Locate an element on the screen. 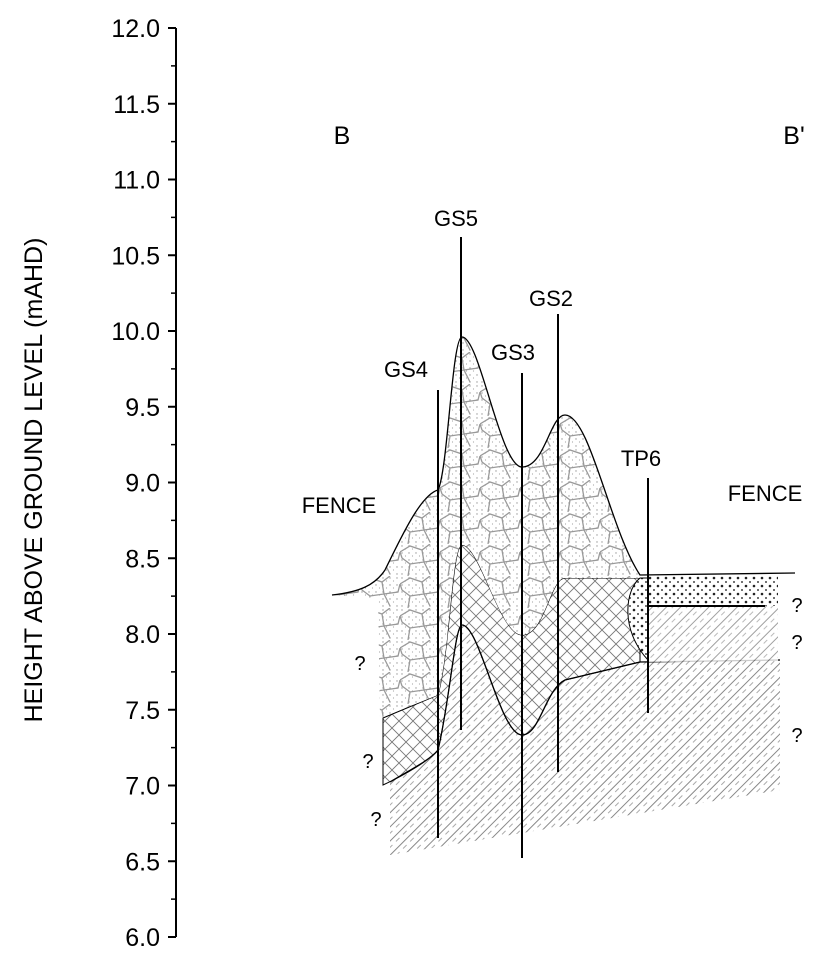  tick-label: 11.0 is located at coordinates (136, 181).